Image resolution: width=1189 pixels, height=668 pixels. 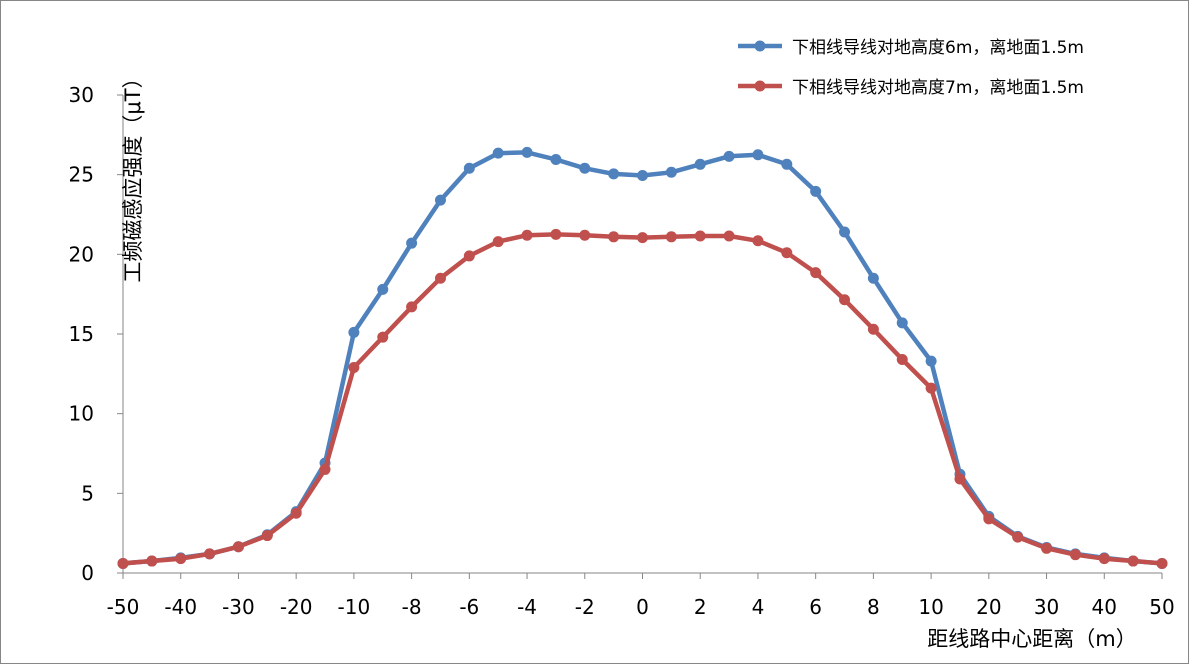 What do you see at coordinates (469, 607) in the screenshot?
I see `x-tick-label: -6` at bounding box center [469, 607].